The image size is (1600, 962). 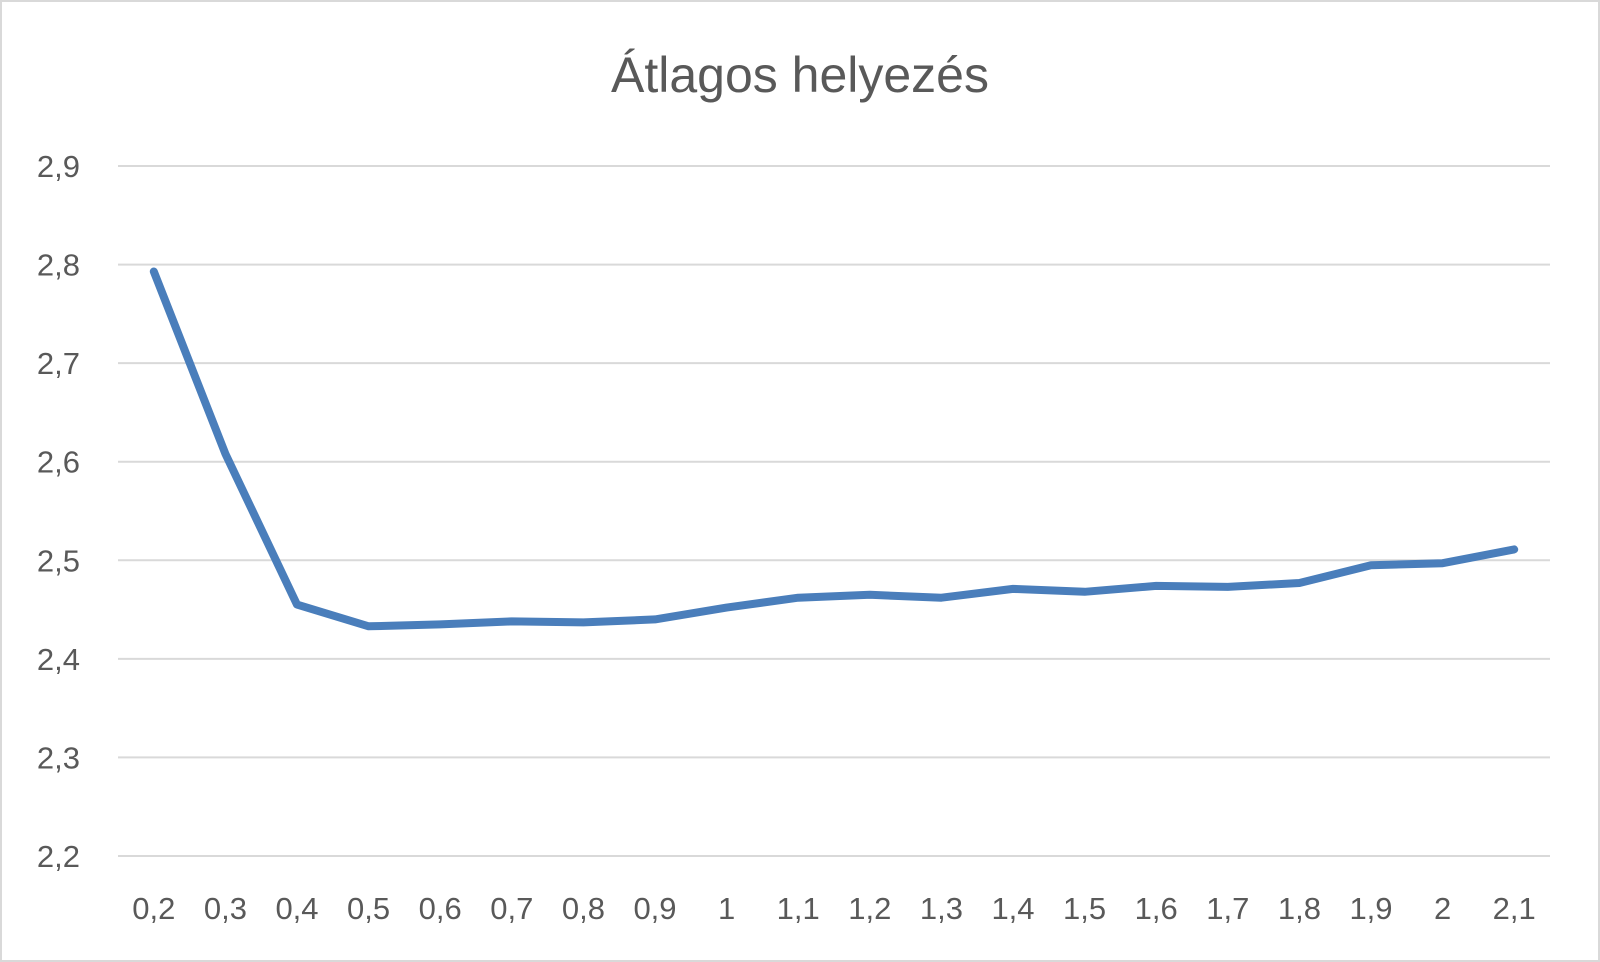 What do you see at coordinates (1299, 908) in the screenshot?
I see `x-tick-label: 1,8` at bounding box center [1299, 908].